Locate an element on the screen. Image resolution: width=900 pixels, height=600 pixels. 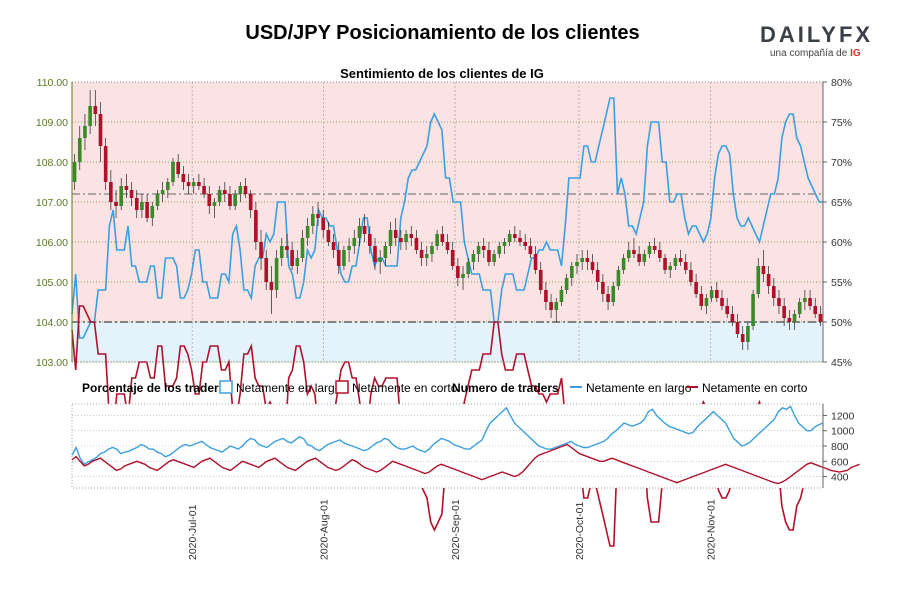
x-tick-label: 2020-Jul-01 is located at coordinates (193, 532).